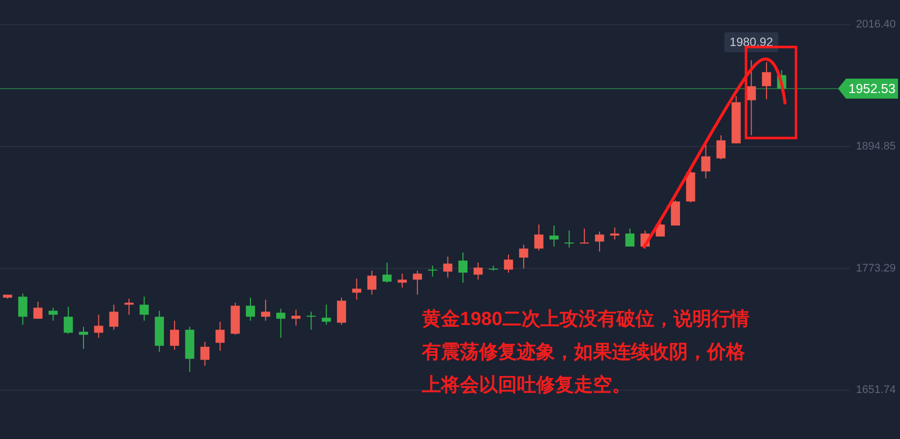 This screenshot has height=439, width=900. Describe the element at coordinates (526, 385) in the screenshot. I see `annotation: 上将会以回吐修复走空。` at that location.